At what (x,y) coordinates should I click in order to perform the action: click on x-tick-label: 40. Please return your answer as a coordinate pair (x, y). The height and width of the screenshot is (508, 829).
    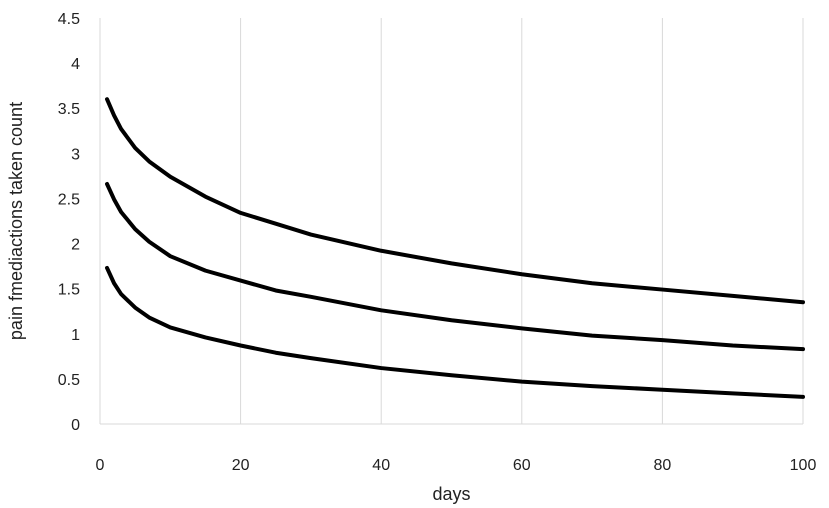
    Looking at the image, I should click on (381, 465).